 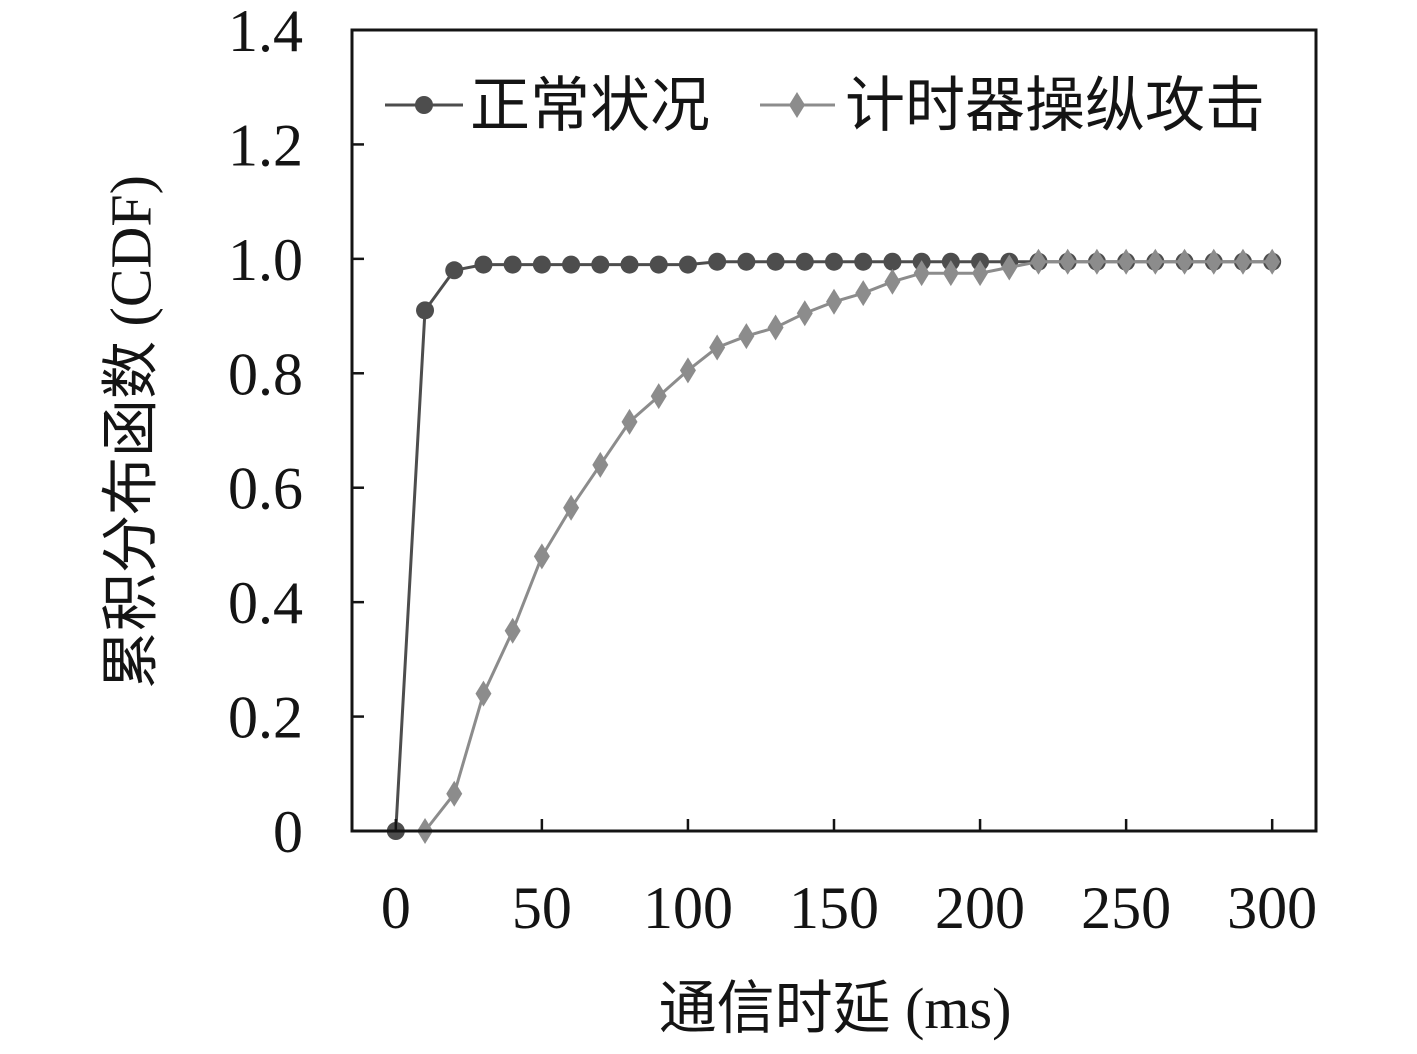 I want to click on y-axis-label: 累积分布函数 (CDF), so click(x=130, y=432).